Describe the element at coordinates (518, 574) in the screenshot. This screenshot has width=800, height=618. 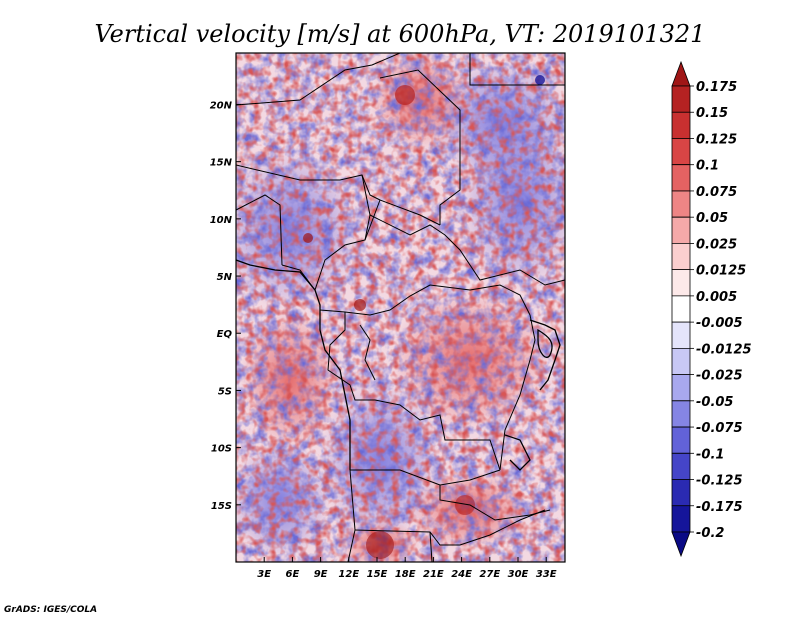
I see `lon-label-30E: 30E` at that location.